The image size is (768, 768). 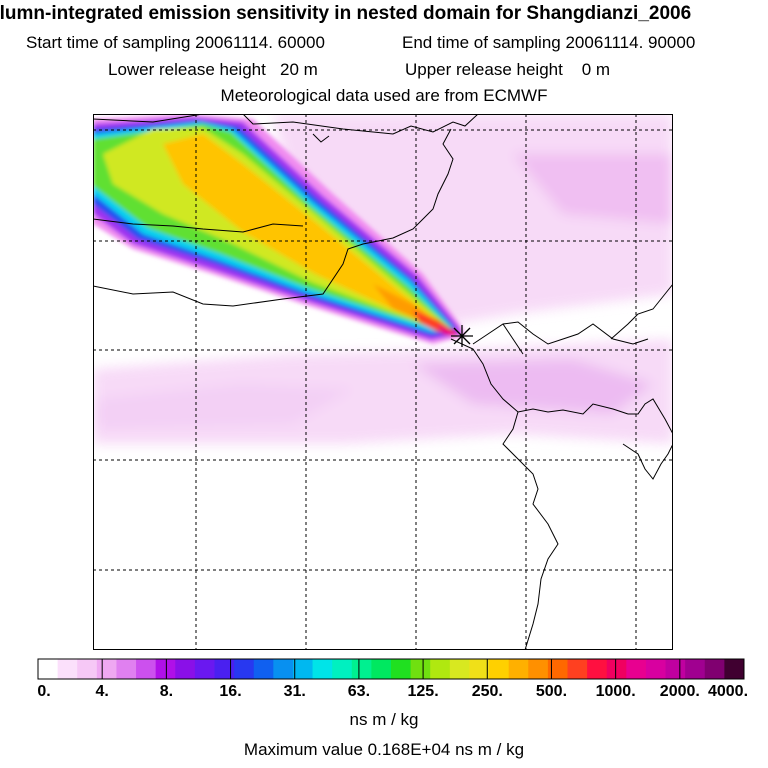 I want to click on lower-release-label: Lower release height 20 m, so click(x=213, y=69).